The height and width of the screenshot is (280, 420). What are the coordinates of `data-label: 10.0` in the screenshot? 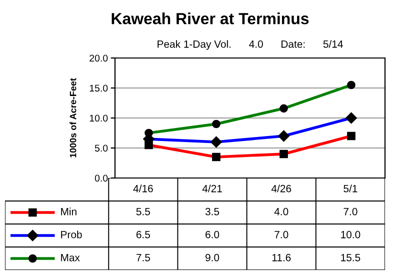 It's located at (350, 234).